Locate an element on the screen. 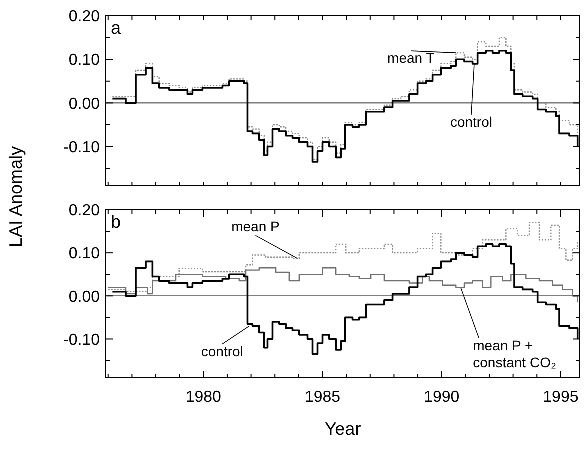  annotation: mean P is located at coordinates (256, 226).